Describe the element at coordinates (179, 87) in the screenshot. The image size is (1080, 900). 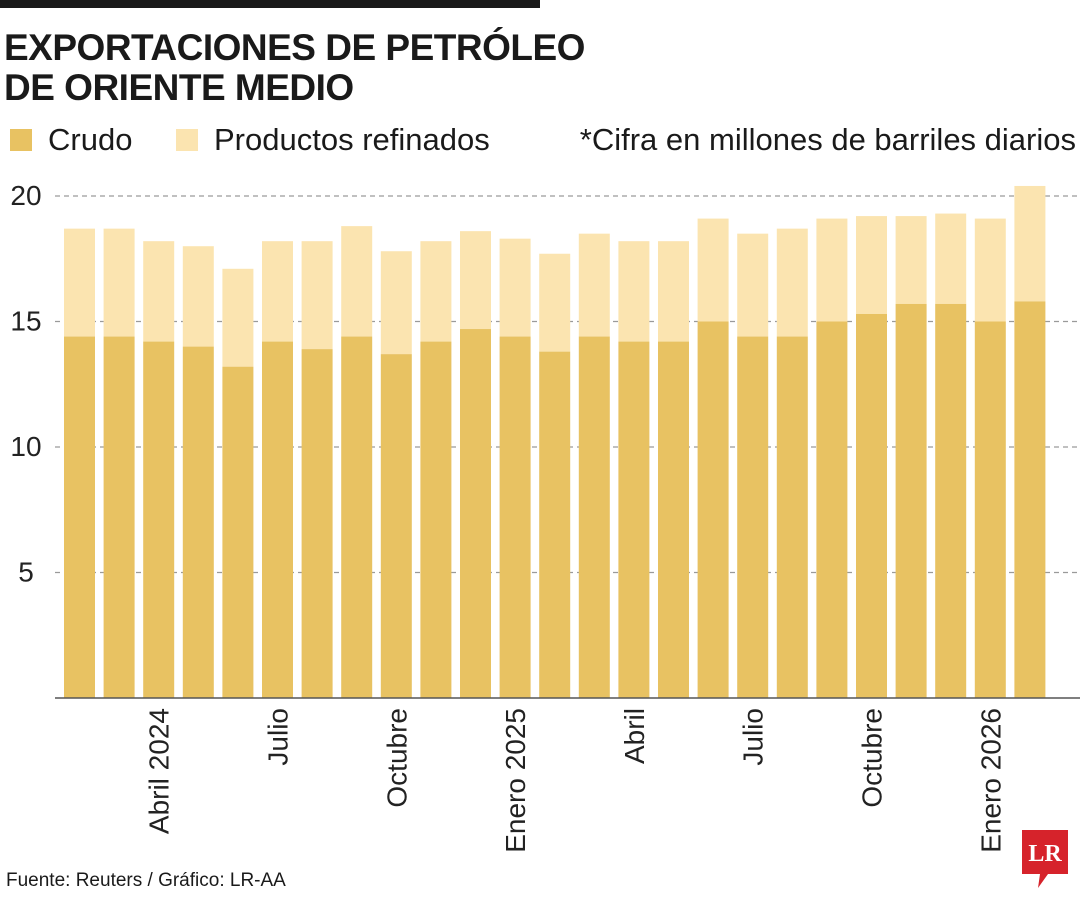
I see `title-line-2: DE ORIENTE MEDIO` at that location.